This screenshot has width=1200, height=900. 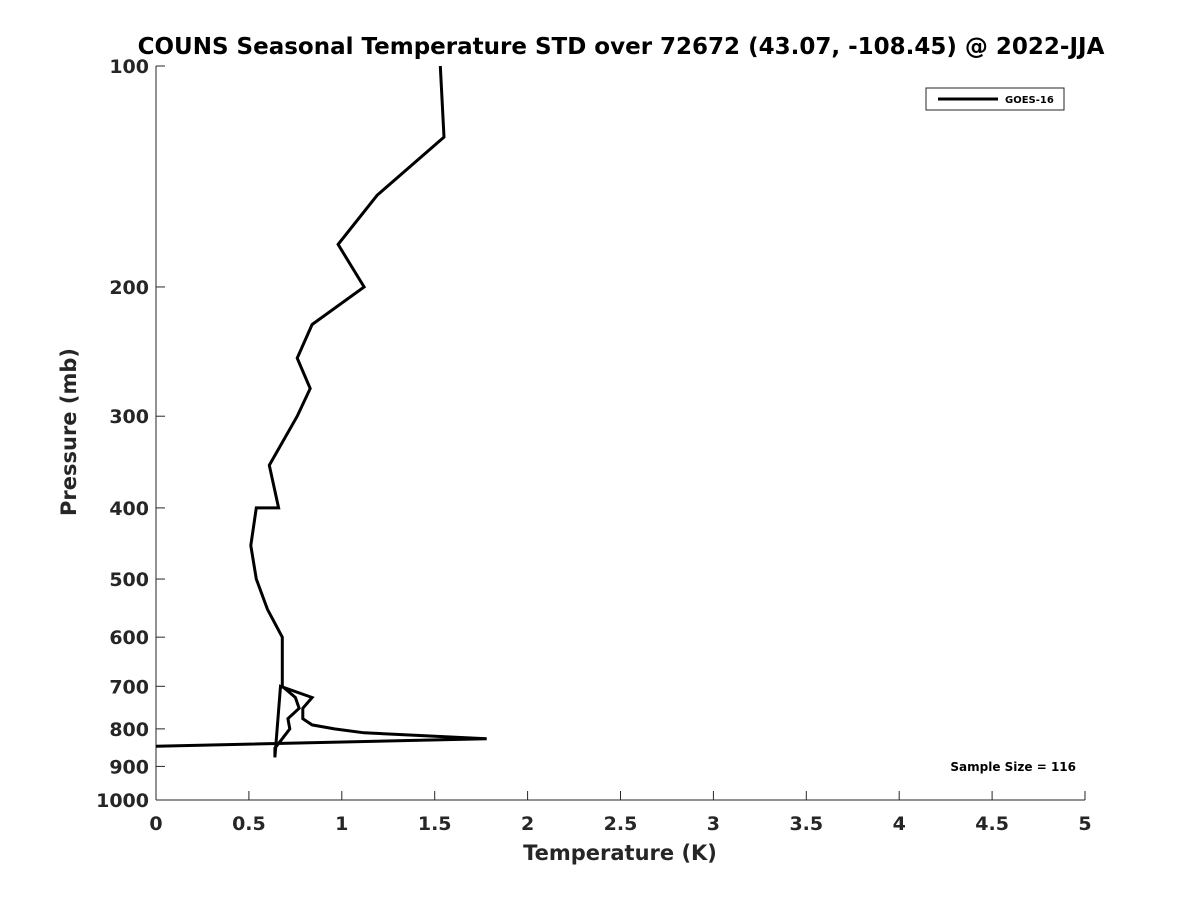 What do you see at coordinates (129, 767) in the screenshot?
I see `y-tick-label: 900` at bounding box center [129, 767].